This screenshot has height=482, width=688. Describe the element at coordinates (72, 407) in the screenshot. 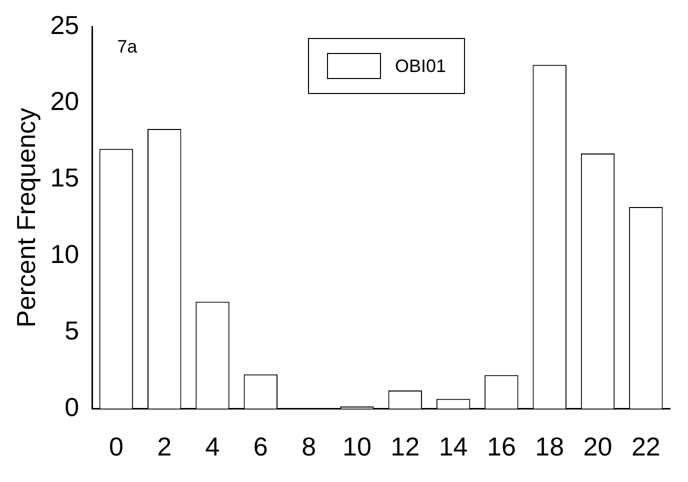

I see `y-tick-label: 0` at that location.